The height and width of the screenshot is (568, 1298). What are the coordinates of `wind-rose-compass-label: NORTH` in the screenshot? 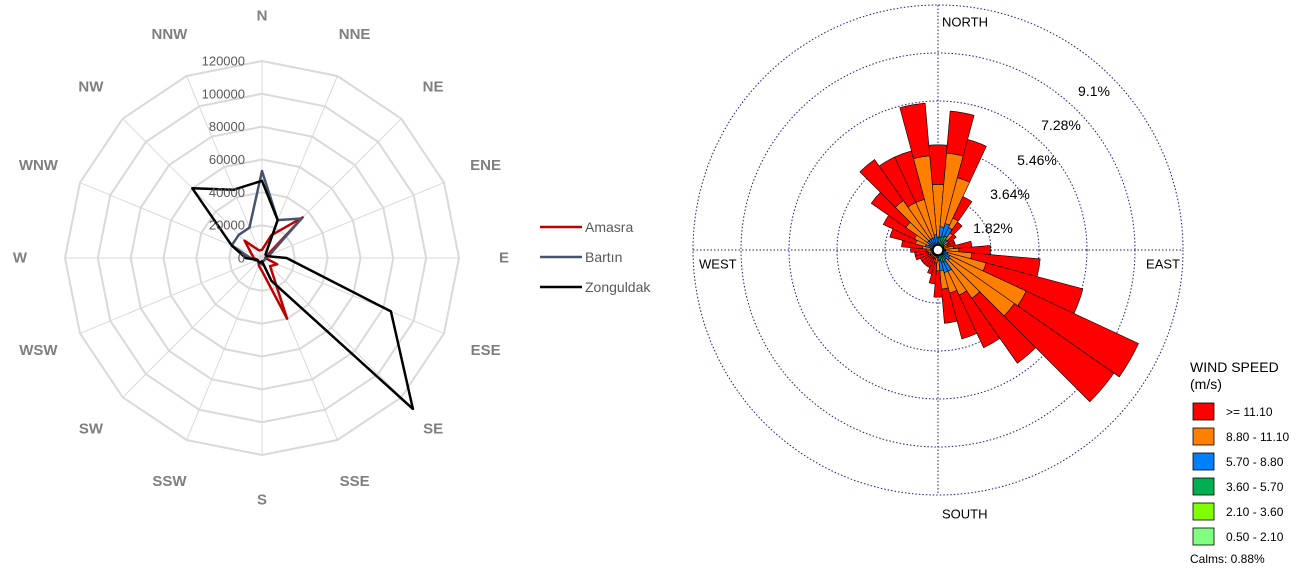 It's located at (965, 22).